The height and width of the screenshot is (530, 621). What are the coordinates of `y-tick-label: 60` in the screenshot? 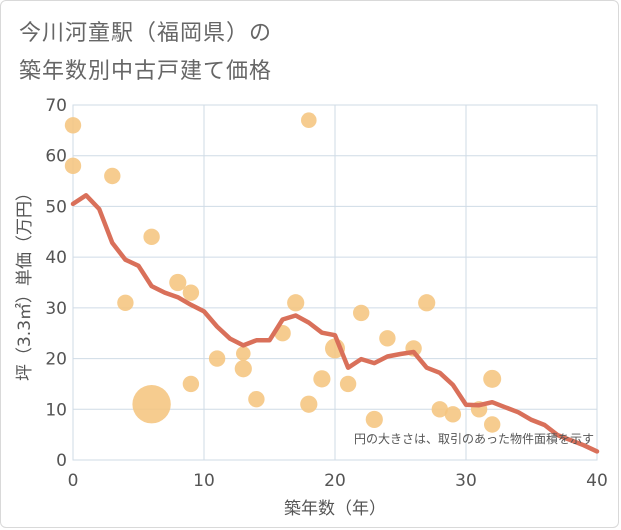 It's located at (56, 157).